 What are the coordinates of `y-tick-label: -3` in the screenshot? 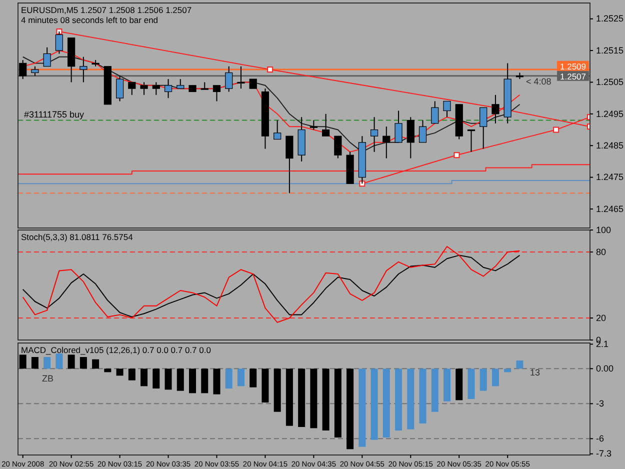 It's located at (600, 403).